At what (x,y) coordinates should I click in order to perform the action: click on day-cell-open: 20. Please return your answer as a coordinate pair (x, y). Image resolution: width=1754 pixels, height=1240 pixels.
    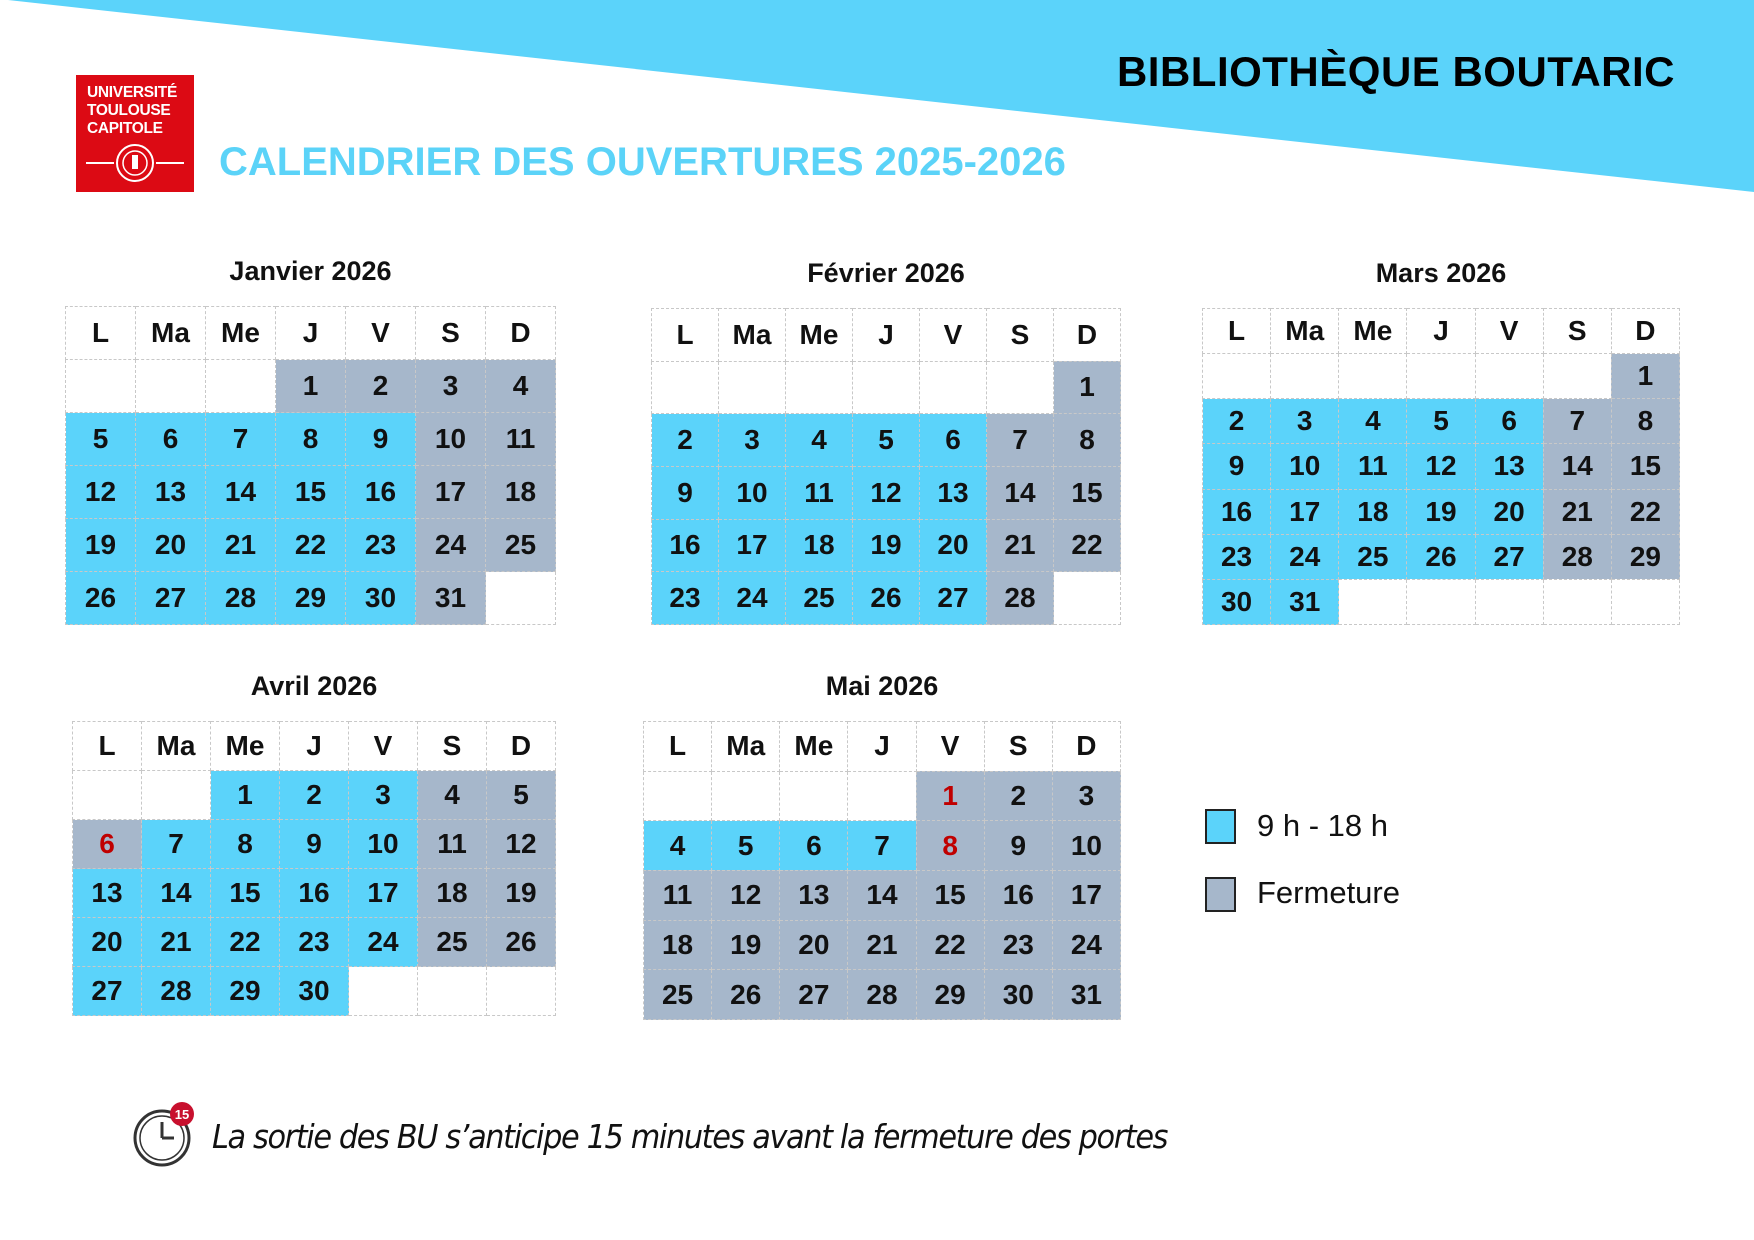
    Looking at the image, I should click on (170, 545).